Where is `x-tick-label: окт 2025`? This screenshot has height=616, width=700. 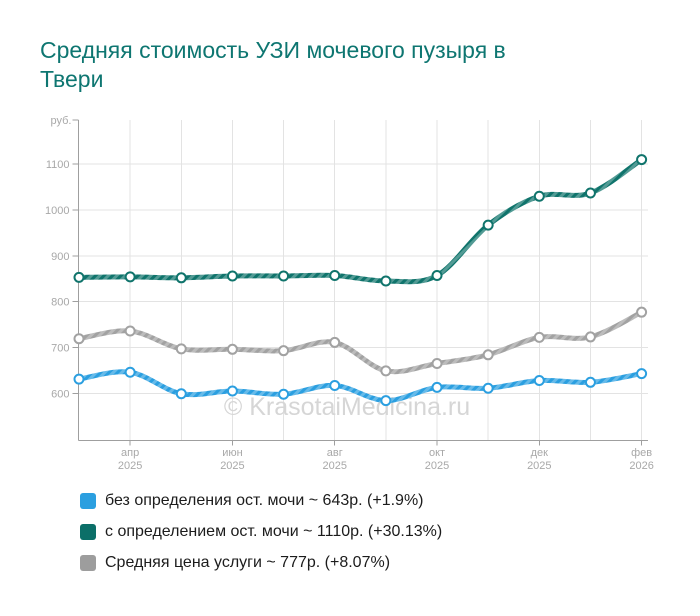 x-tick-label: окт 2025 is located at coordinates (437, 459).